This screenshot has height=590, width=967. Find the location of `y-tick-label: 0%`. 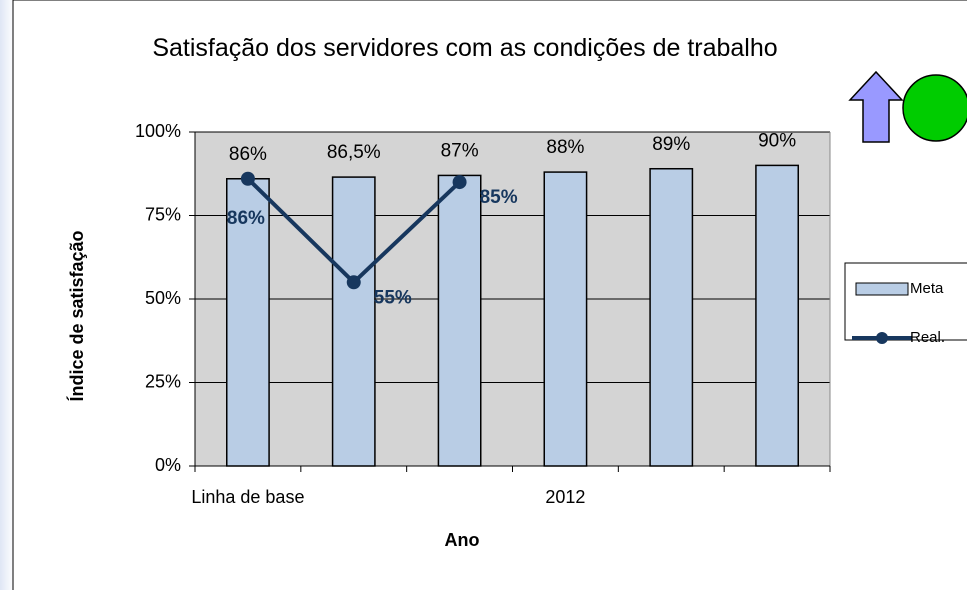

y-tick-label: 0% is located at coordinates (168, 465).